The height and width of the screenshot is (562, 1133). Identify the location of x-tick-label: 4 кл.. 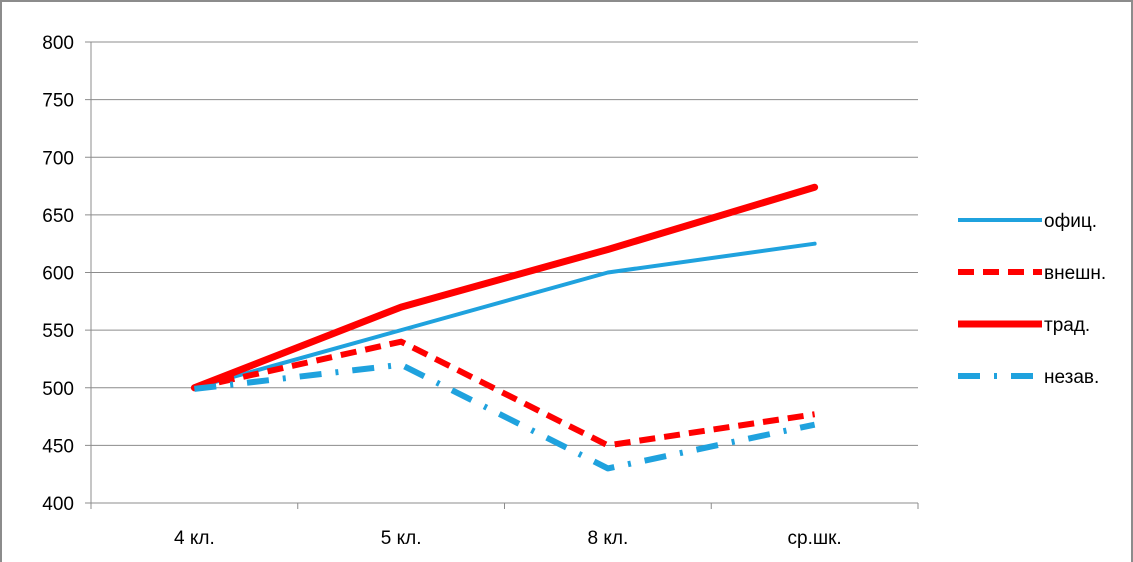
(194, 538).